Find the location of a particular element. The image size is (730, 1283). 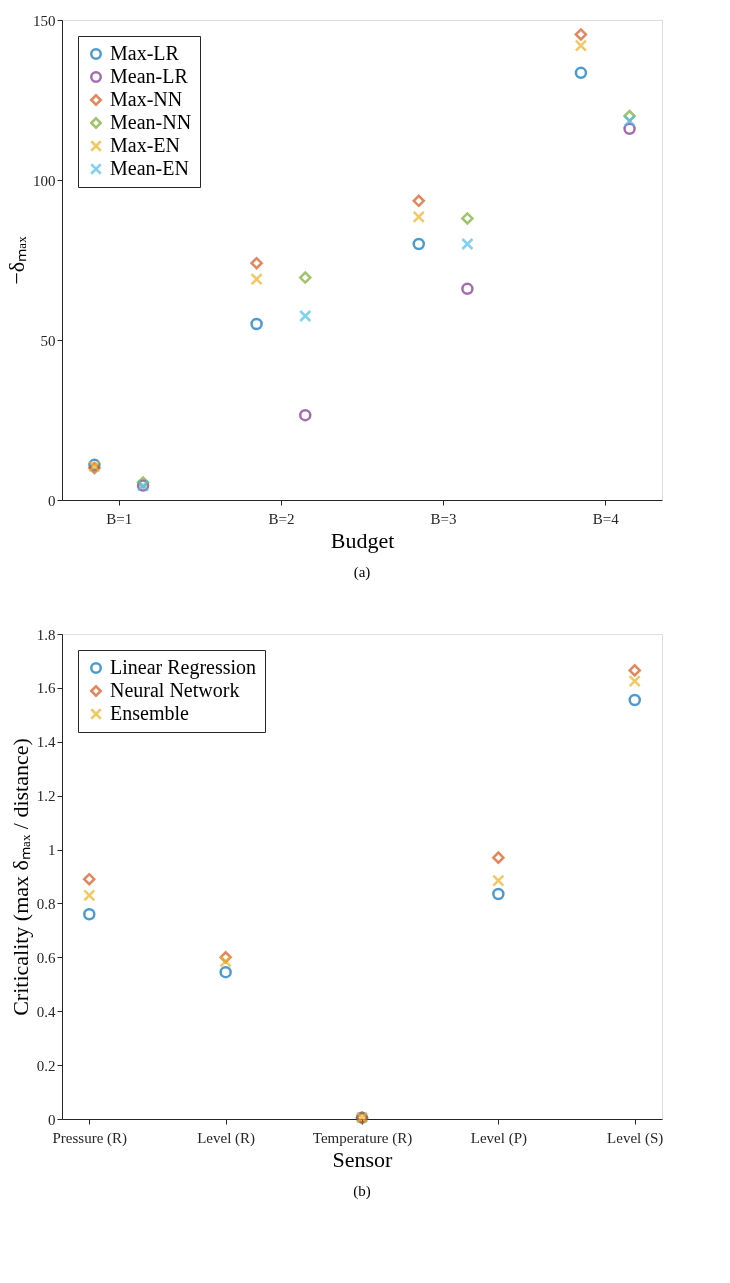

y-tick-label: 1 is located at coordinates (52, 850).